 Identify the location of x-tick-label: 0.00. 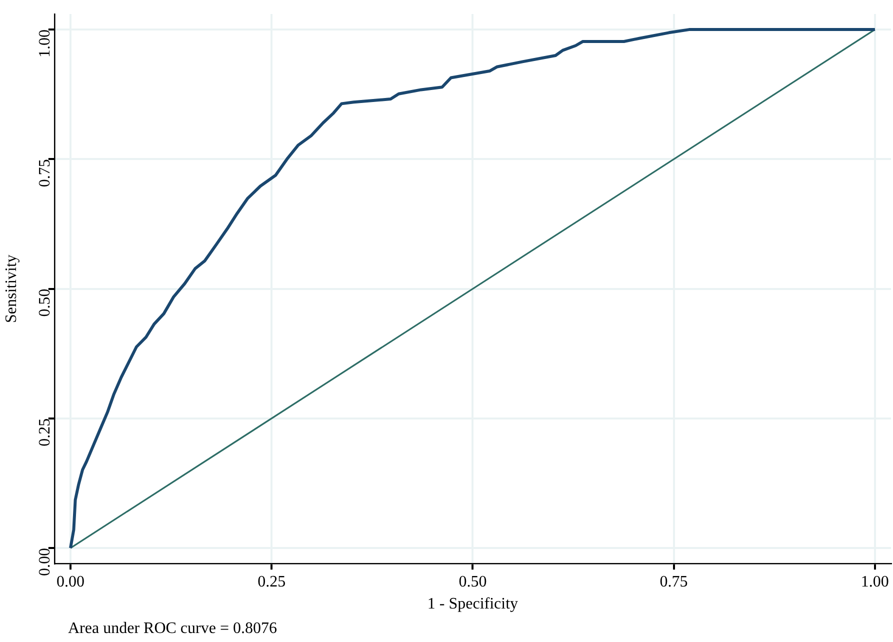
(70, 581).